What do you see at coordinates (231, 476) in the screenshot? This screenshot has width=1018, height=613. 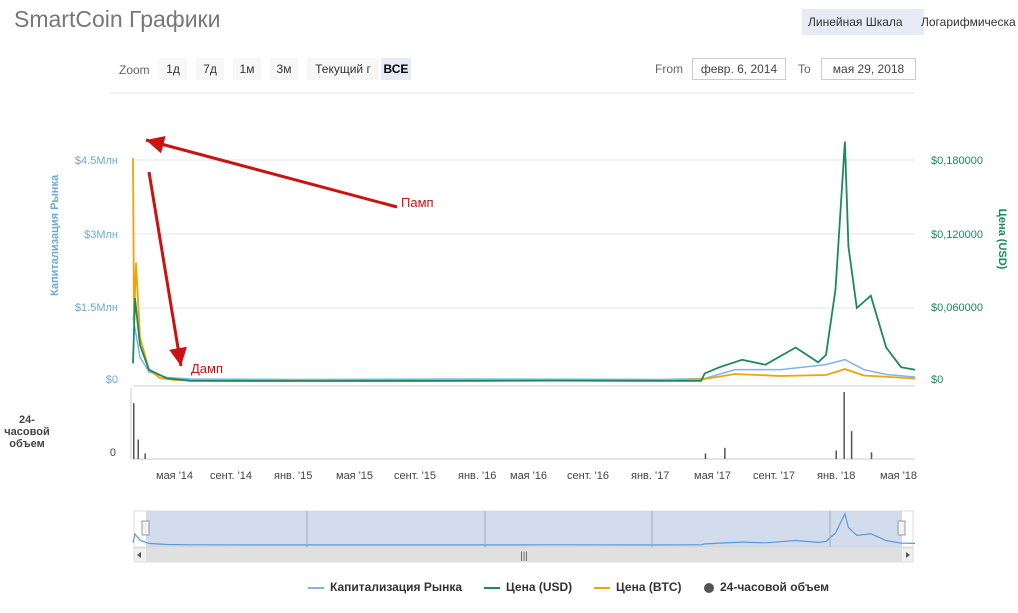 I see `x-tick-label: сент. '14` at bounding box center [231, 476].